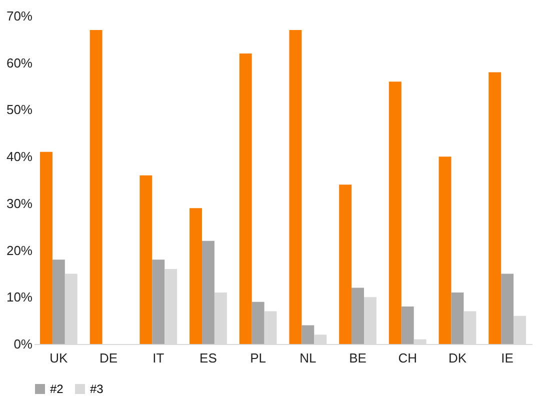  I want to click on y-tick-label: 60%, so click(19, 62).